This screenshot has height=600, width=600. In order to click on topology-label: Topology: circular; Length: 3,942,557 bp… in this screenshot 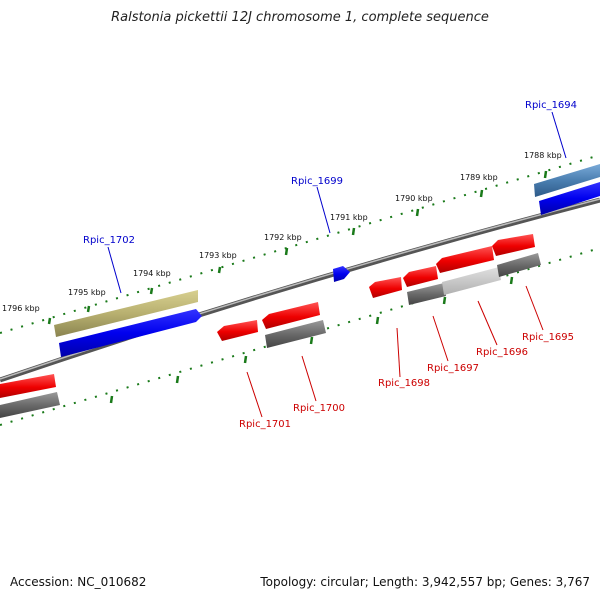, I will do `click(425, 582)`.